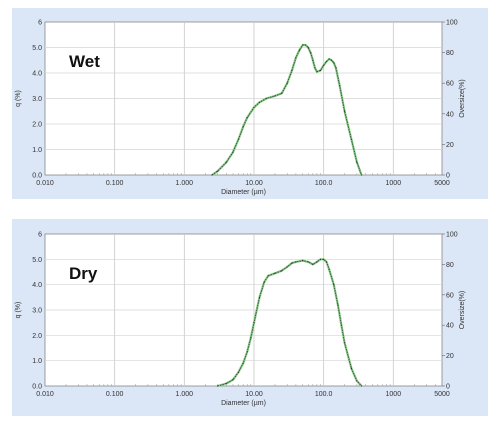 This screenshot has height=425, width=500. Describe the element at coordinates (115, 394) in the screenshot. I see `dry-x-tick-label: 0.100` at that location.